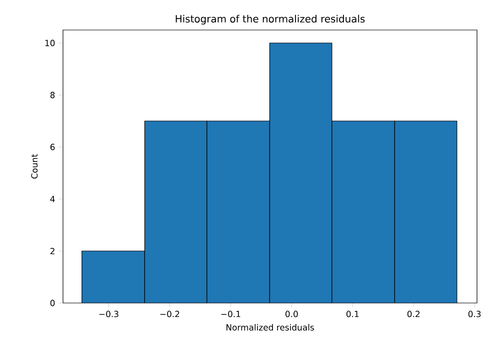  I want to click on y-tick-label: 8, so click(52, 95).